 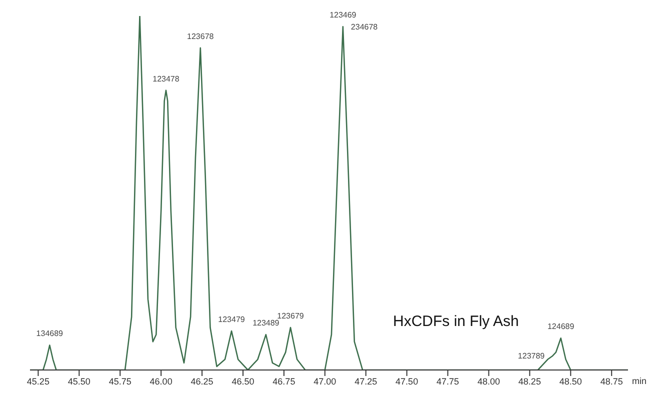 I want to click on x-tick-label: 48.25, so click(x=529, y=381).